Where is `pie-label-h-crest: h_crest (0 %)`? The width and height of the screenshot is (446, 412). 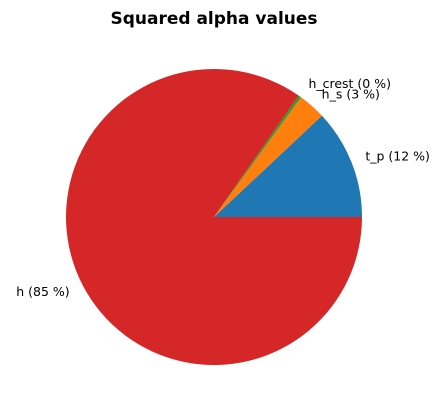 pie-label-h-crest: h_crest (0 %) is located at coordinates (349, 83).